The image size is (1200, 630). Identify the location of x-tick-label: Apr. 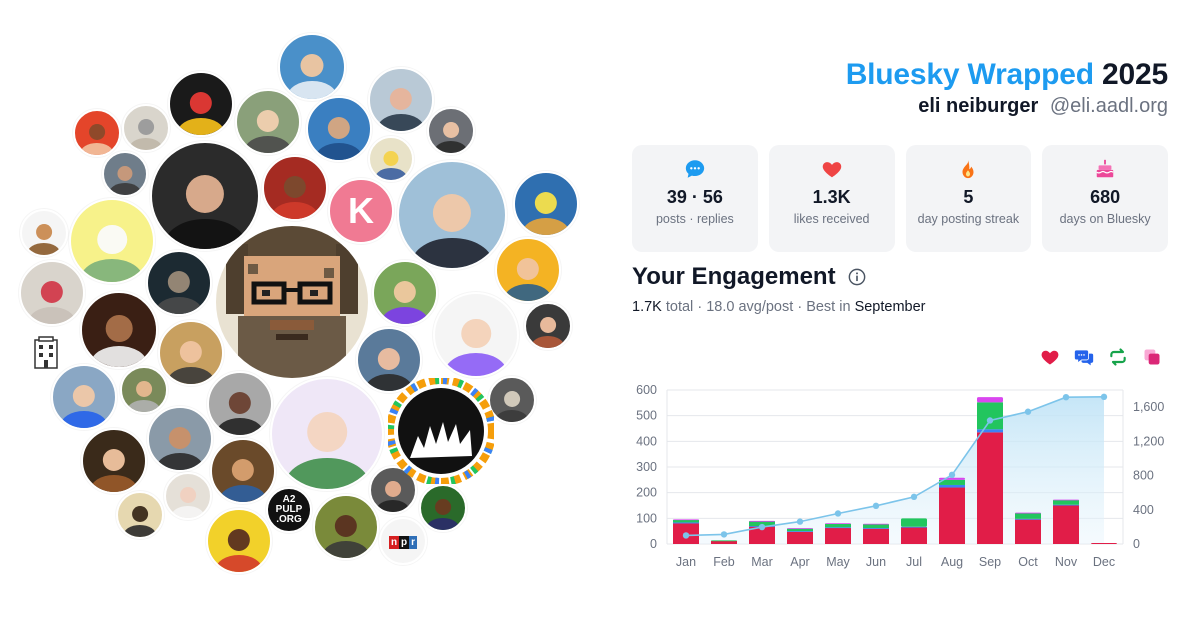
(799, 562).